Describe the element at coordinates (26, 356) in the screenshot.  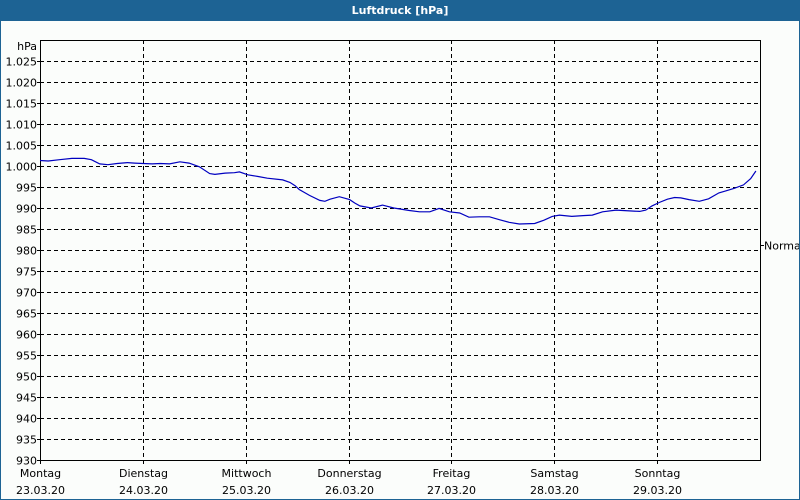
I see `y-tick-label: 955` at that location.